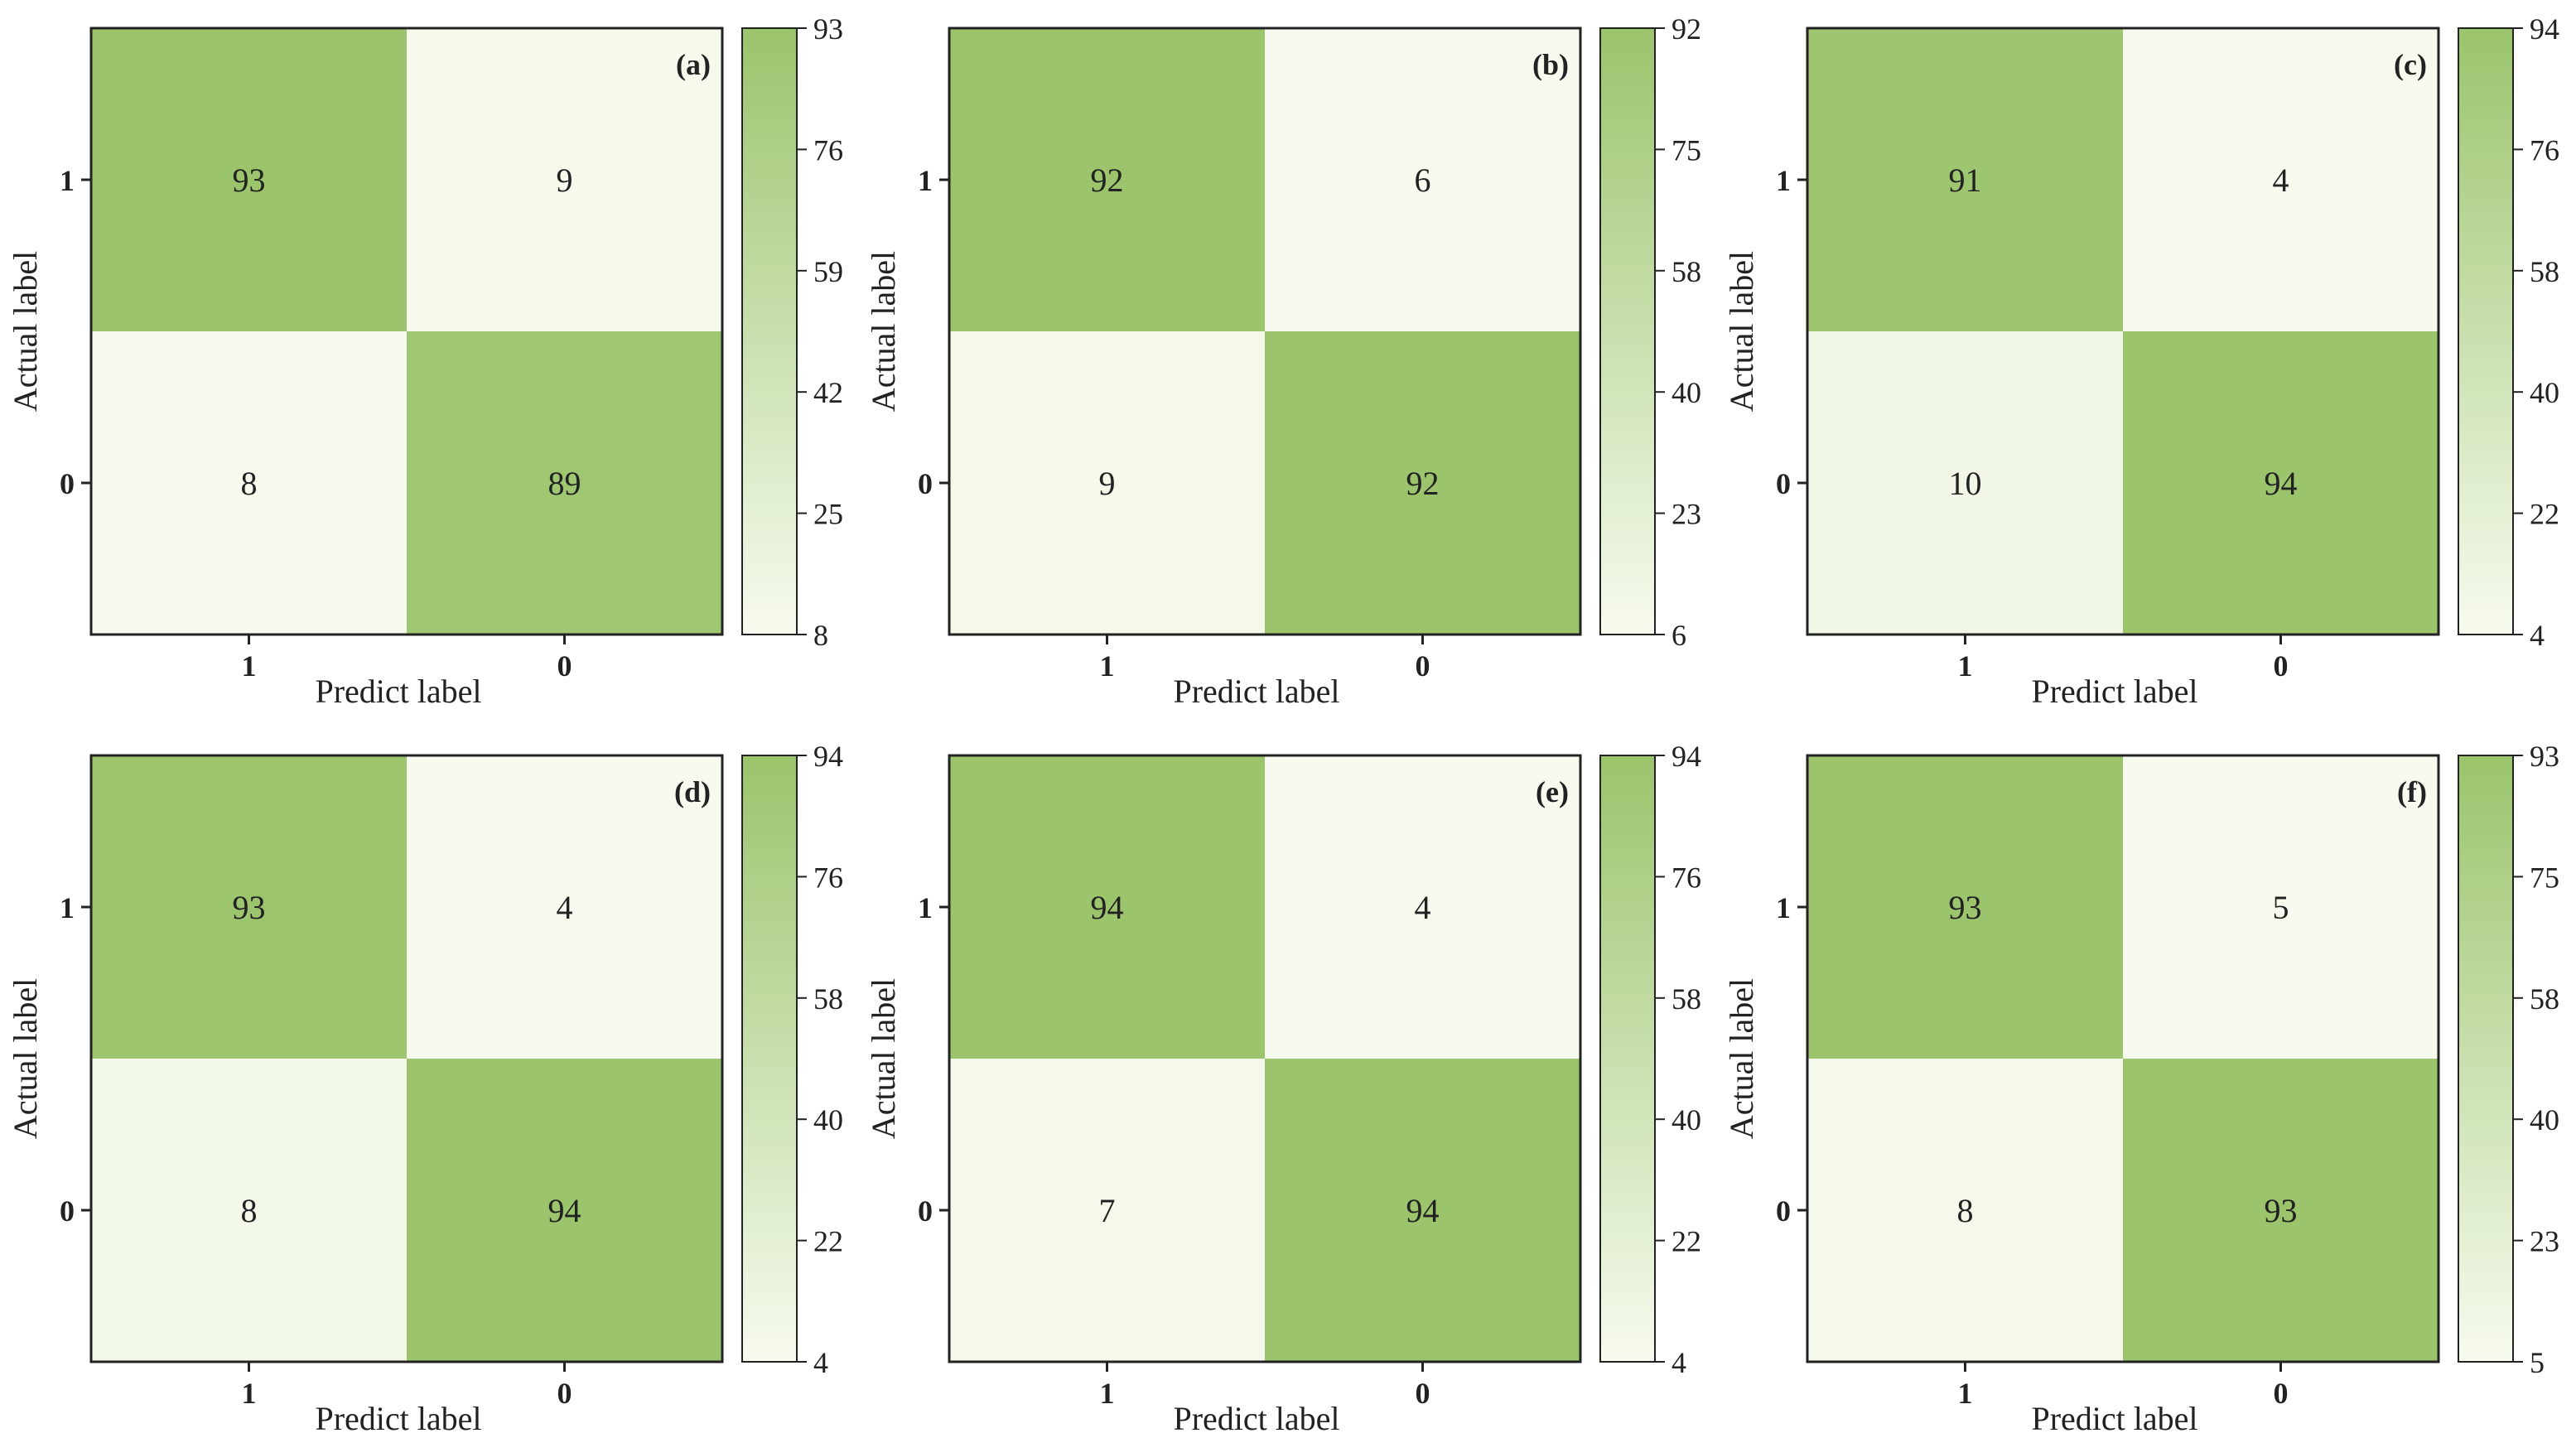  What do you see at coordinates (2410, 64) in the screenshot?
I see `panel-label: (c)` at bounding box center [2410, 64].